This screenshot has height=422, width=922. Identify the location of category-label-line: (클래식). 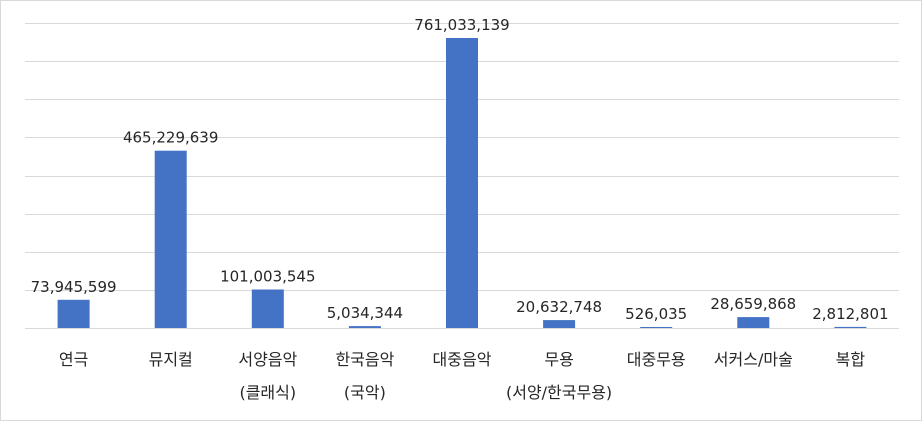
(267, 392).